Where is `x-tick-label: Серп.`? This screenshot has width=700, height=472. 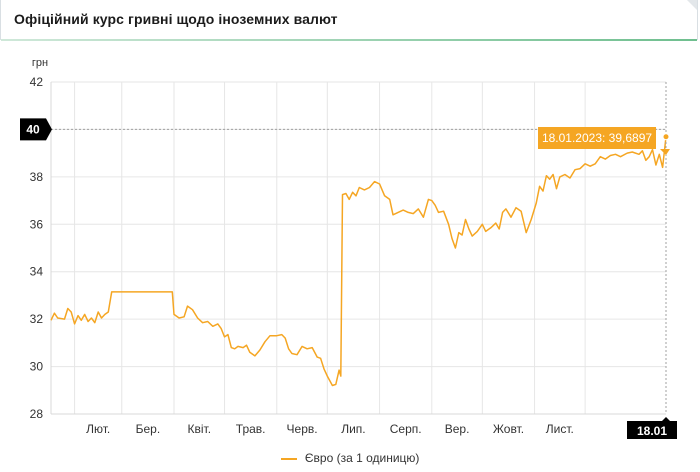
x-tick-label: Серп. is located at coordinates (406, 429).